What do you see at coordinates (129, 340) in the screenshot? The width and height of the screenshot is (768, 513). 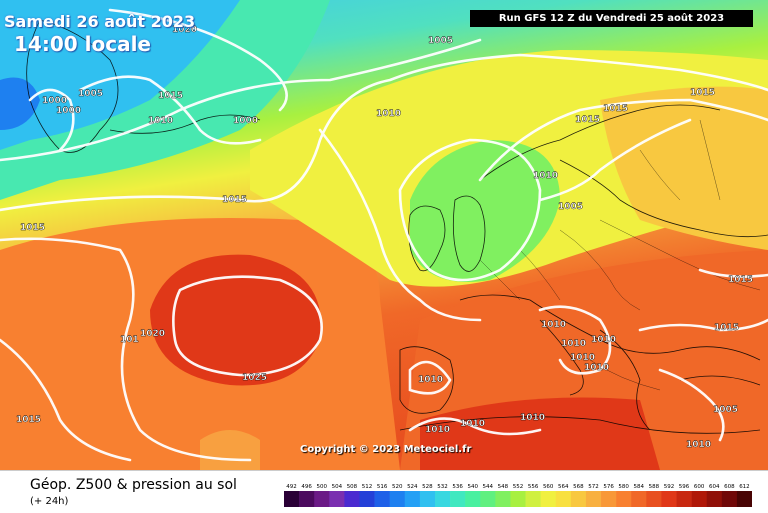 I see `isobar-label: 101` at bounding box center [129, 340].